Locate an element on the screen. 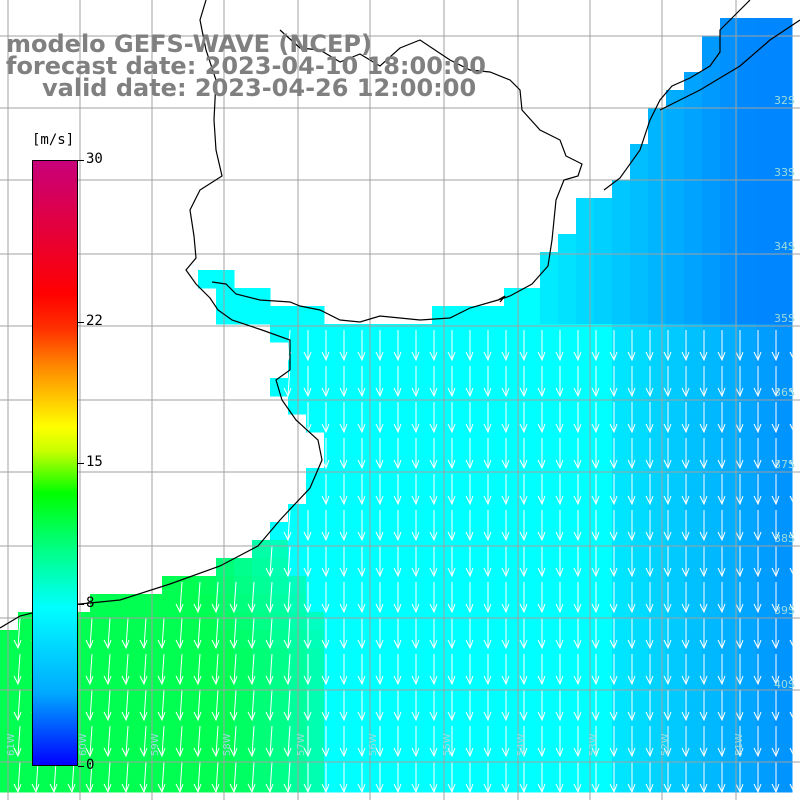  title-model: modelo GEFS-WAVE (NCEP) is located at coordinates (189, 44).